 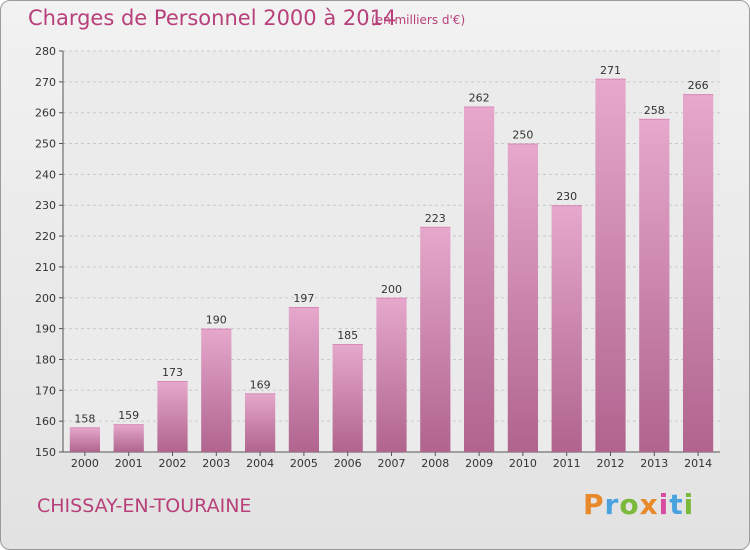 What do you see at coordinates (523, 463) in the screenshot?
I see `x-tick-label: 2010` at bounding box center [523, 463].